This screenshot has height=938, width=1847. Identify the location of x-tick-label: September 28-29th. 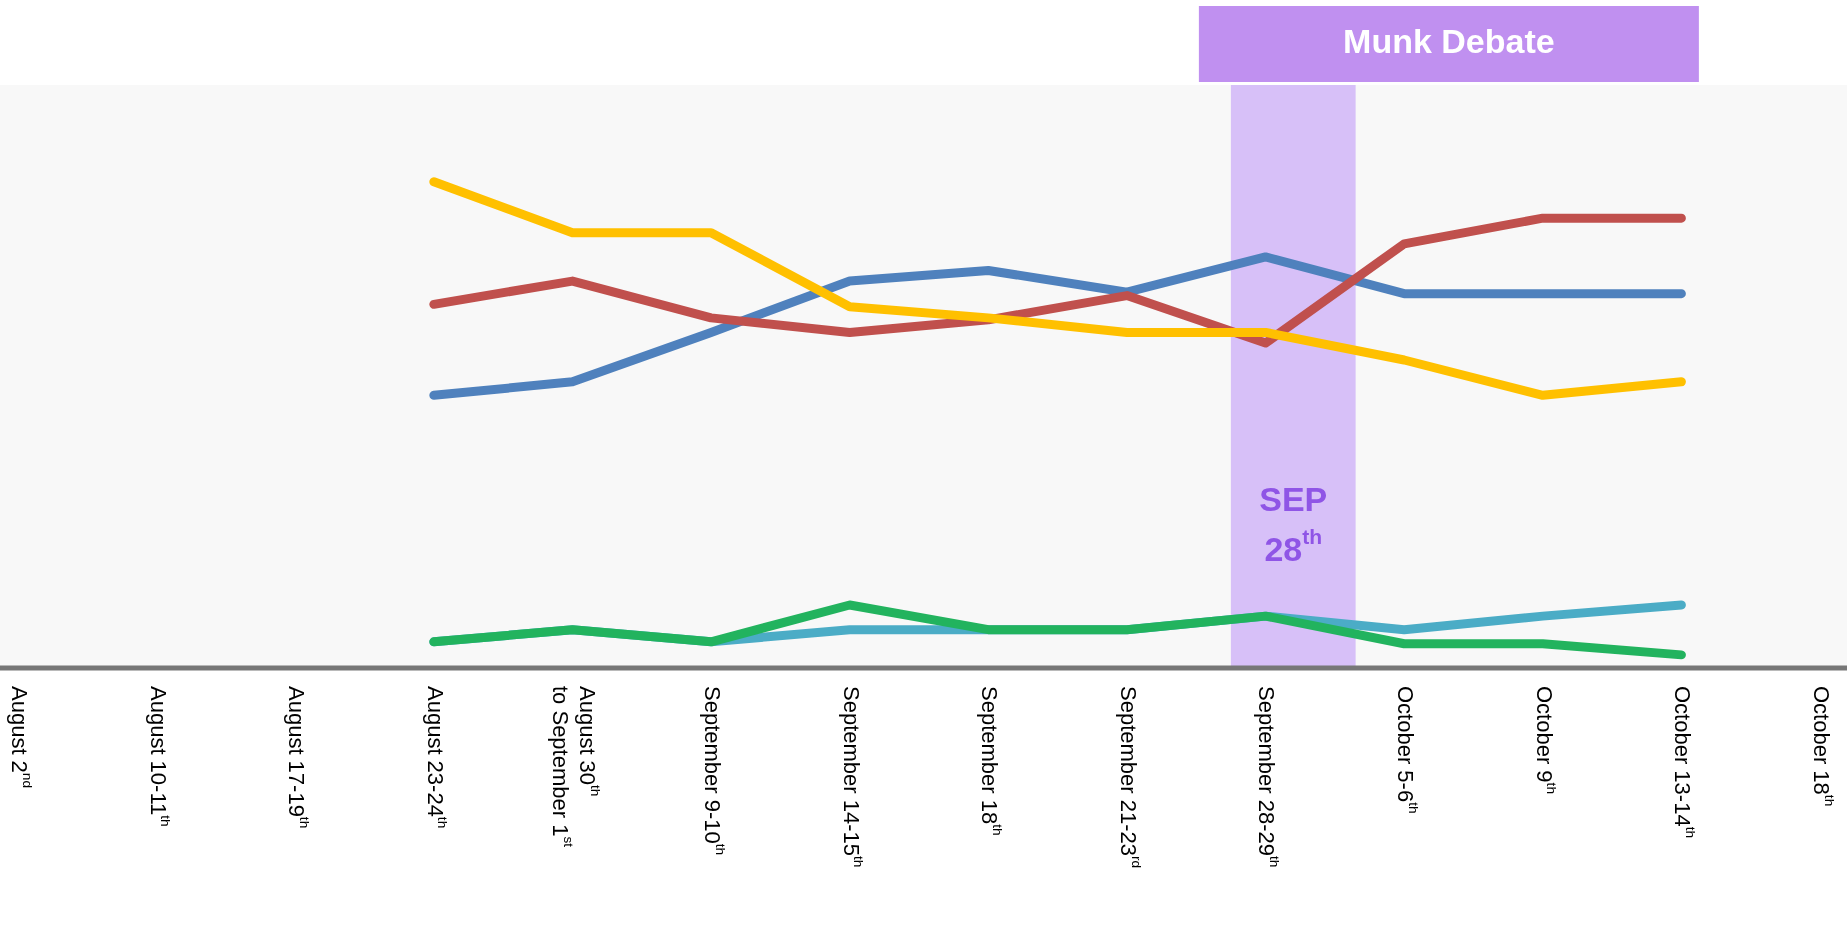
(1268, 777).